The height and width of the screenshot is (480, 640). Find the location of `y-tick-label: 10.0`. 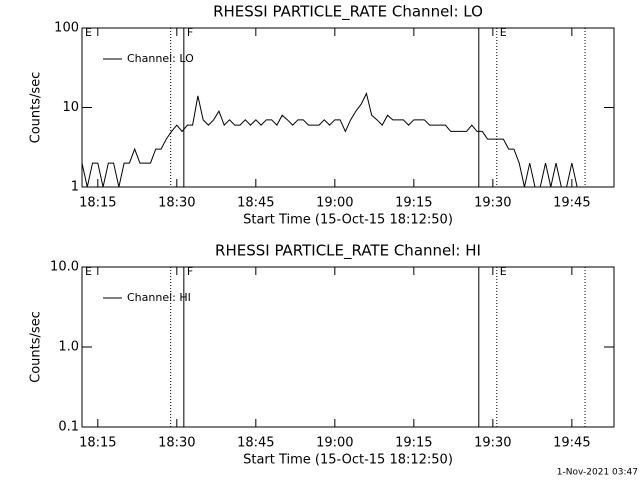

y-tick-label: 10.0 is located at coordinates (64, 267).